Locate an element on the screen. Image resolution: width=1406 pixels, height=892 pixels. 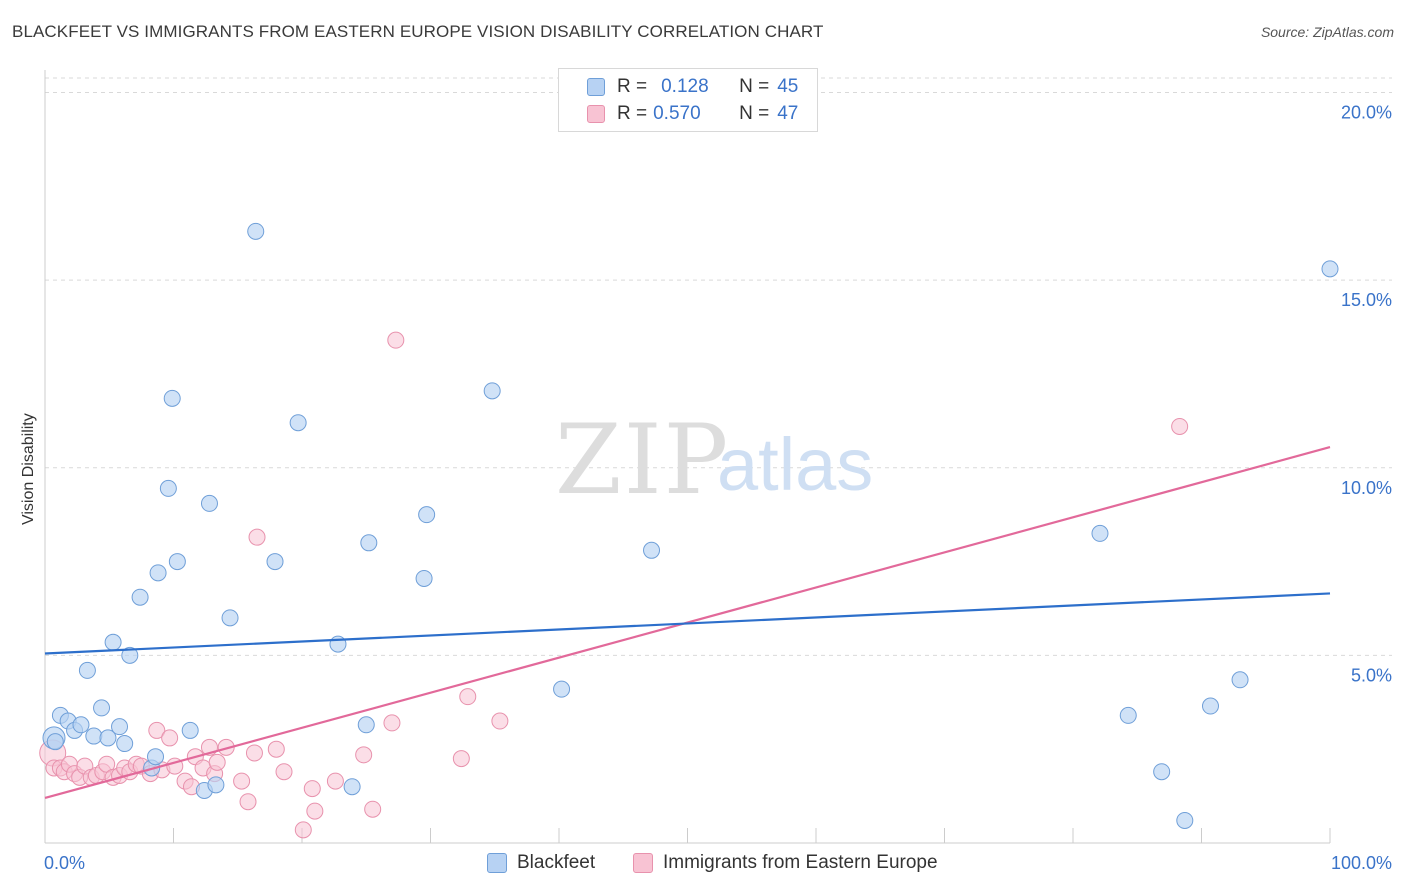
bottom-legend-blackfeet: Blackfeet is located at coordinates (541, 863).